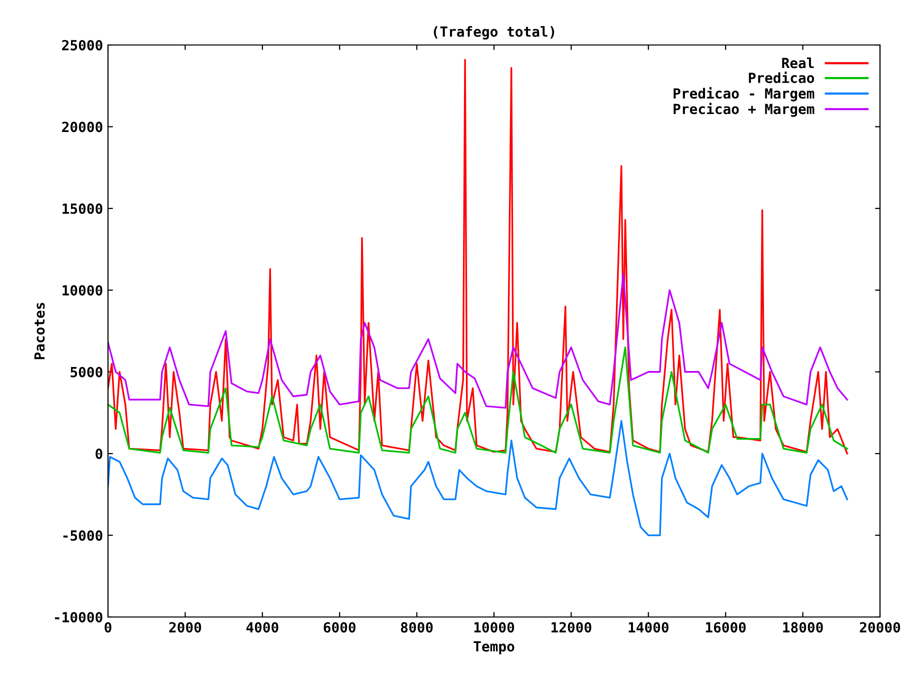 This screenshot has width=909, height=673. What do you see at coordinates (494, 647) in the screenshot?
I see `x-axis-title: Tempo` at bounding box center [494, 647].